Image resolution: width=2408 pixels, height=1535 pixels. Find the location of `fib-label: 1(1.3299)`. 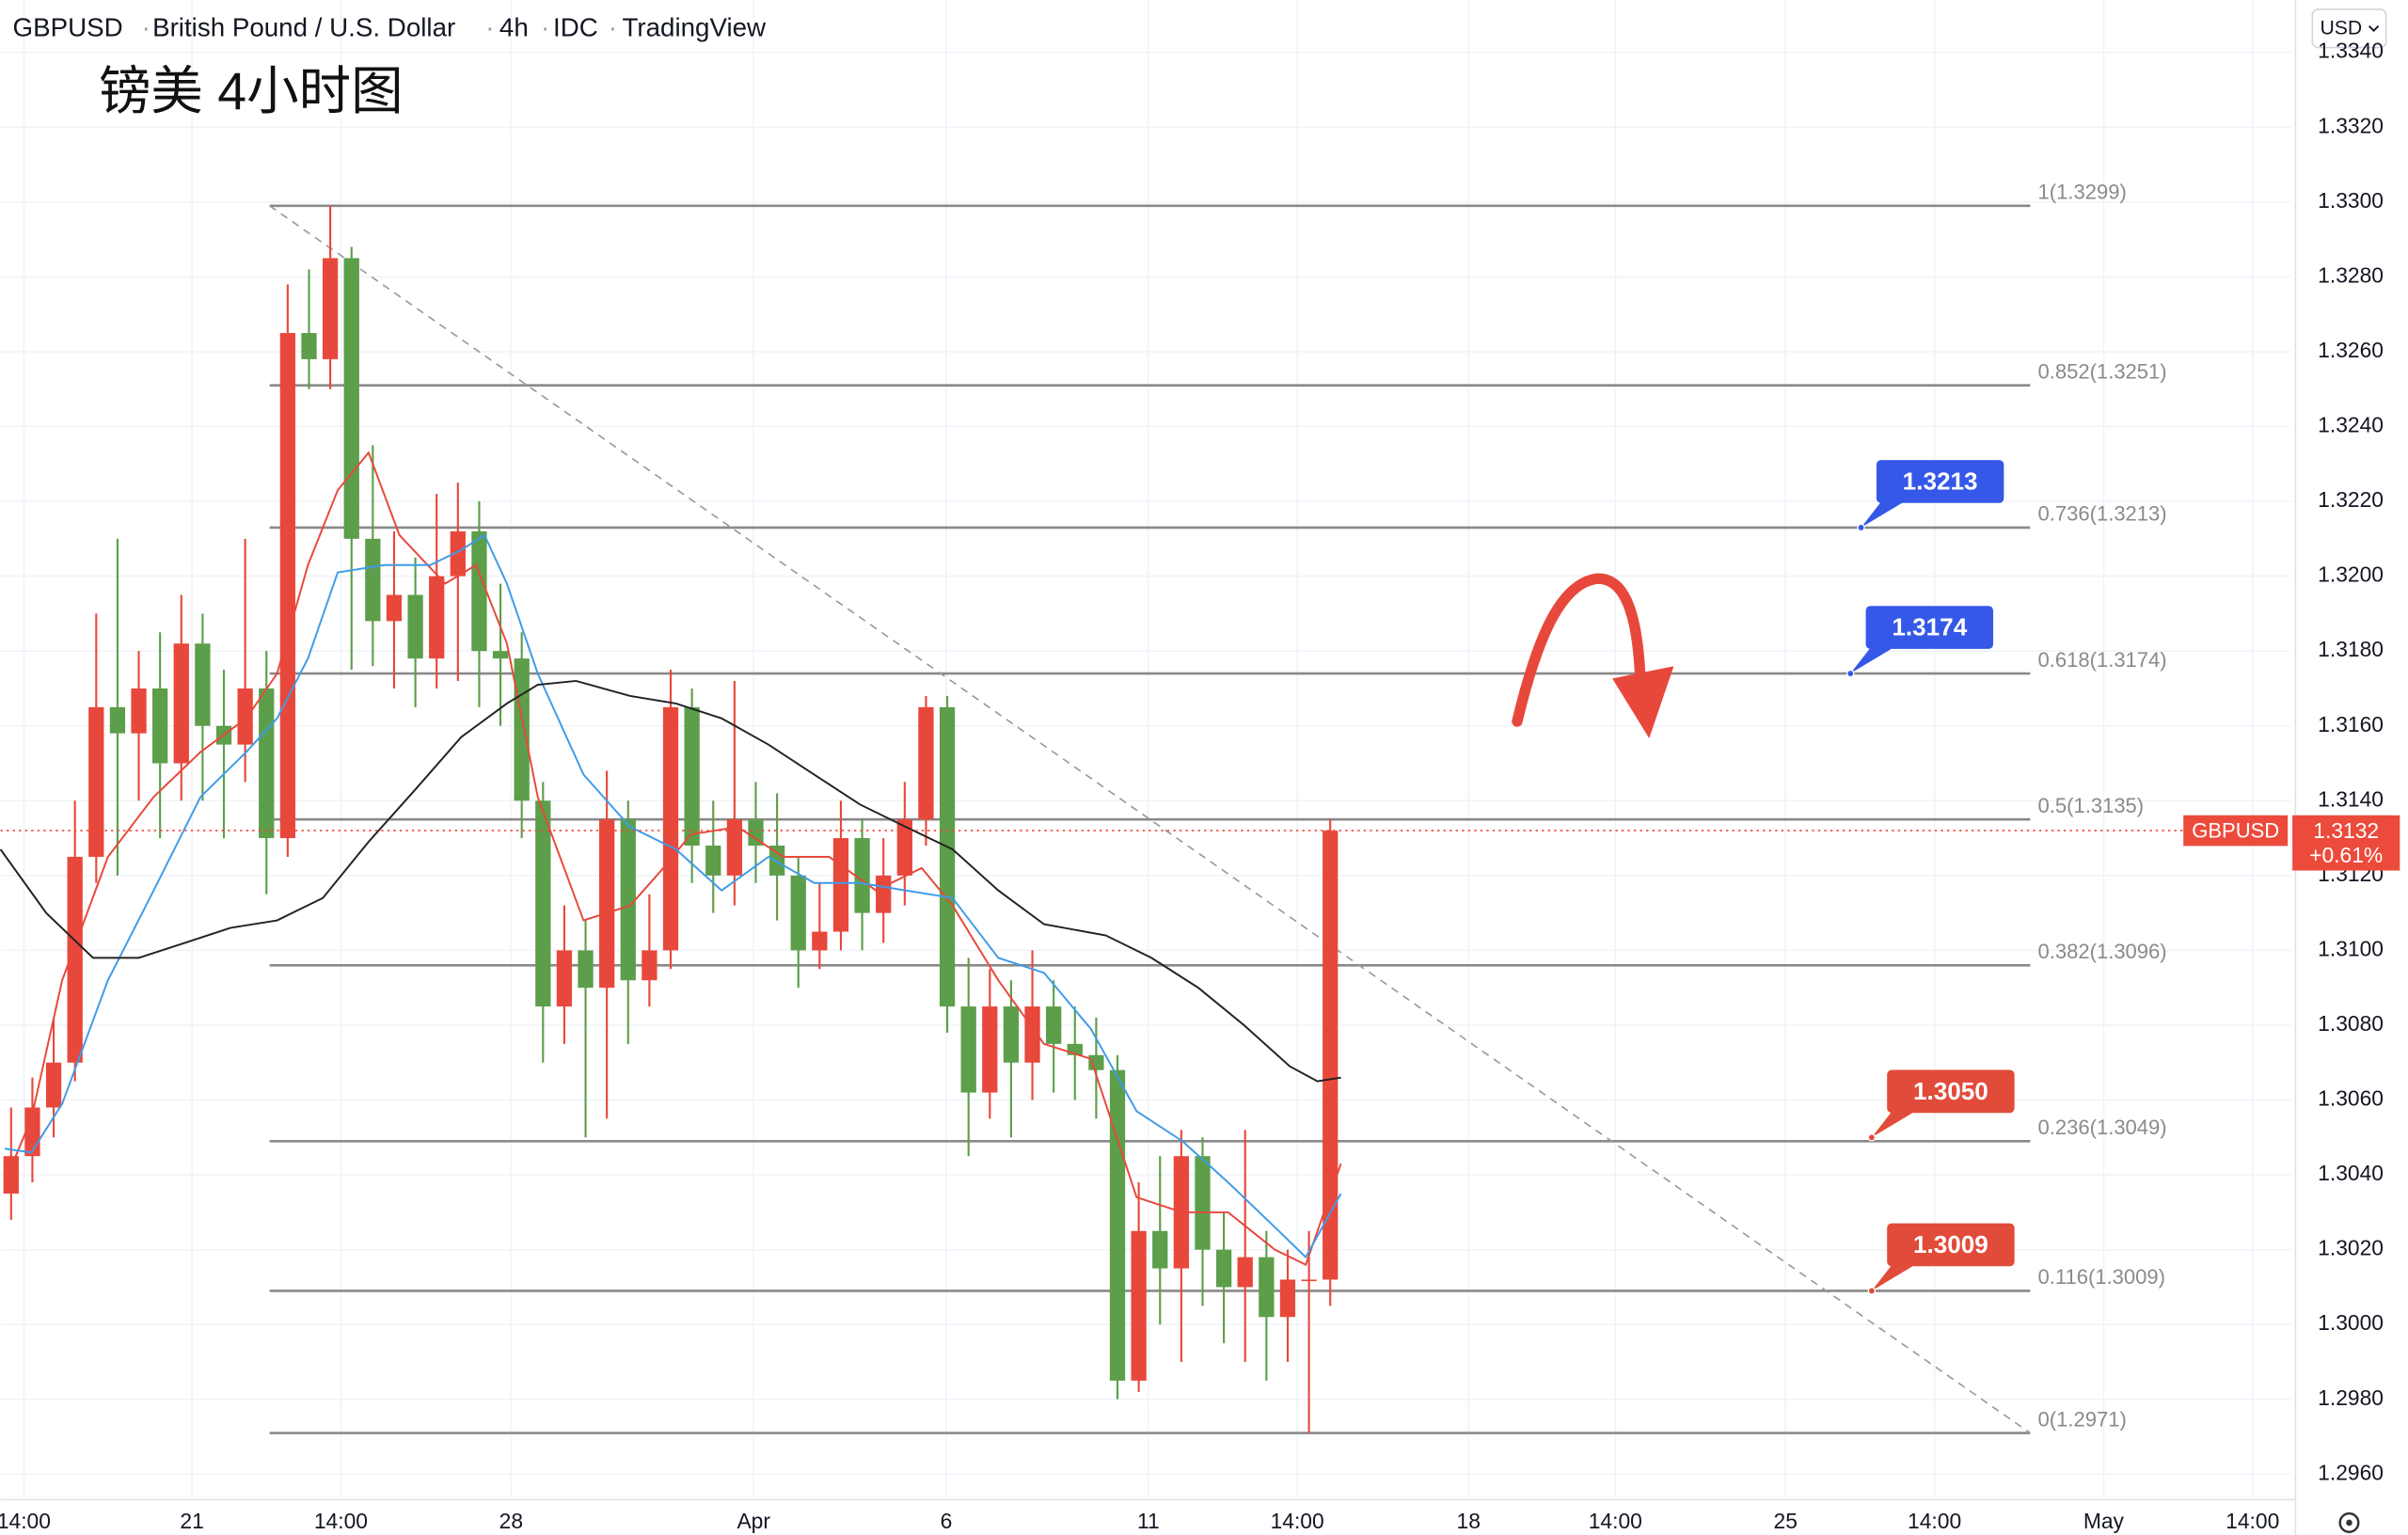

fib-label: 1(1.3299) is located at coordinates (2082, 192).